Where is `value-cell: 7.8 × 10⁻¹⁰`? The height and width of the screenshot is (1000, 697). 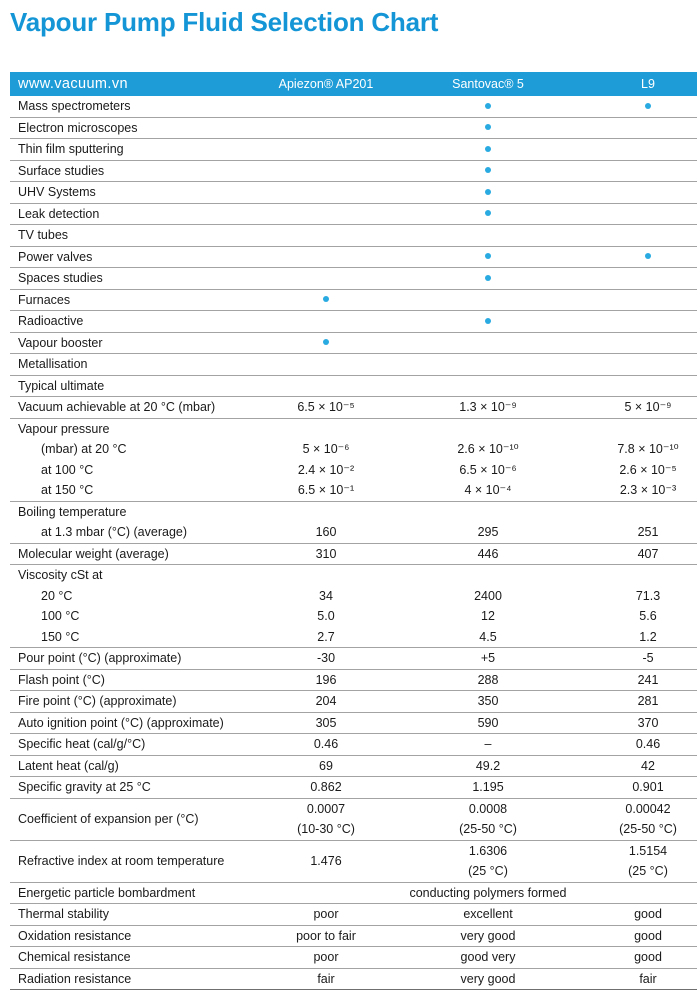
value-cell: 7.8 × 10⁻¹⁰ is located at coordinates (648, 449).